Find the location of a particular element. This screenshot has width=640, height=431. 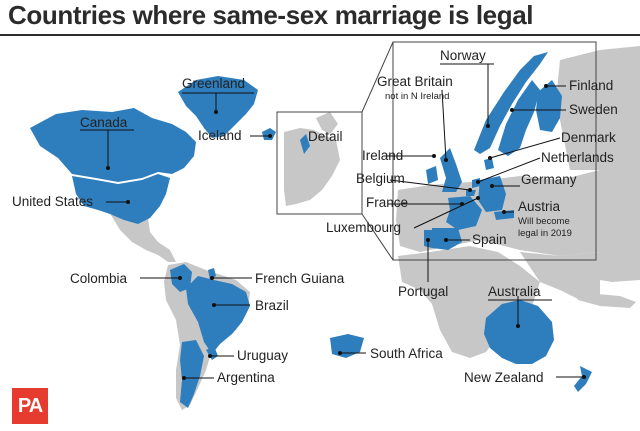

label-denmark: Denmark is located at coordinates (588, 137).